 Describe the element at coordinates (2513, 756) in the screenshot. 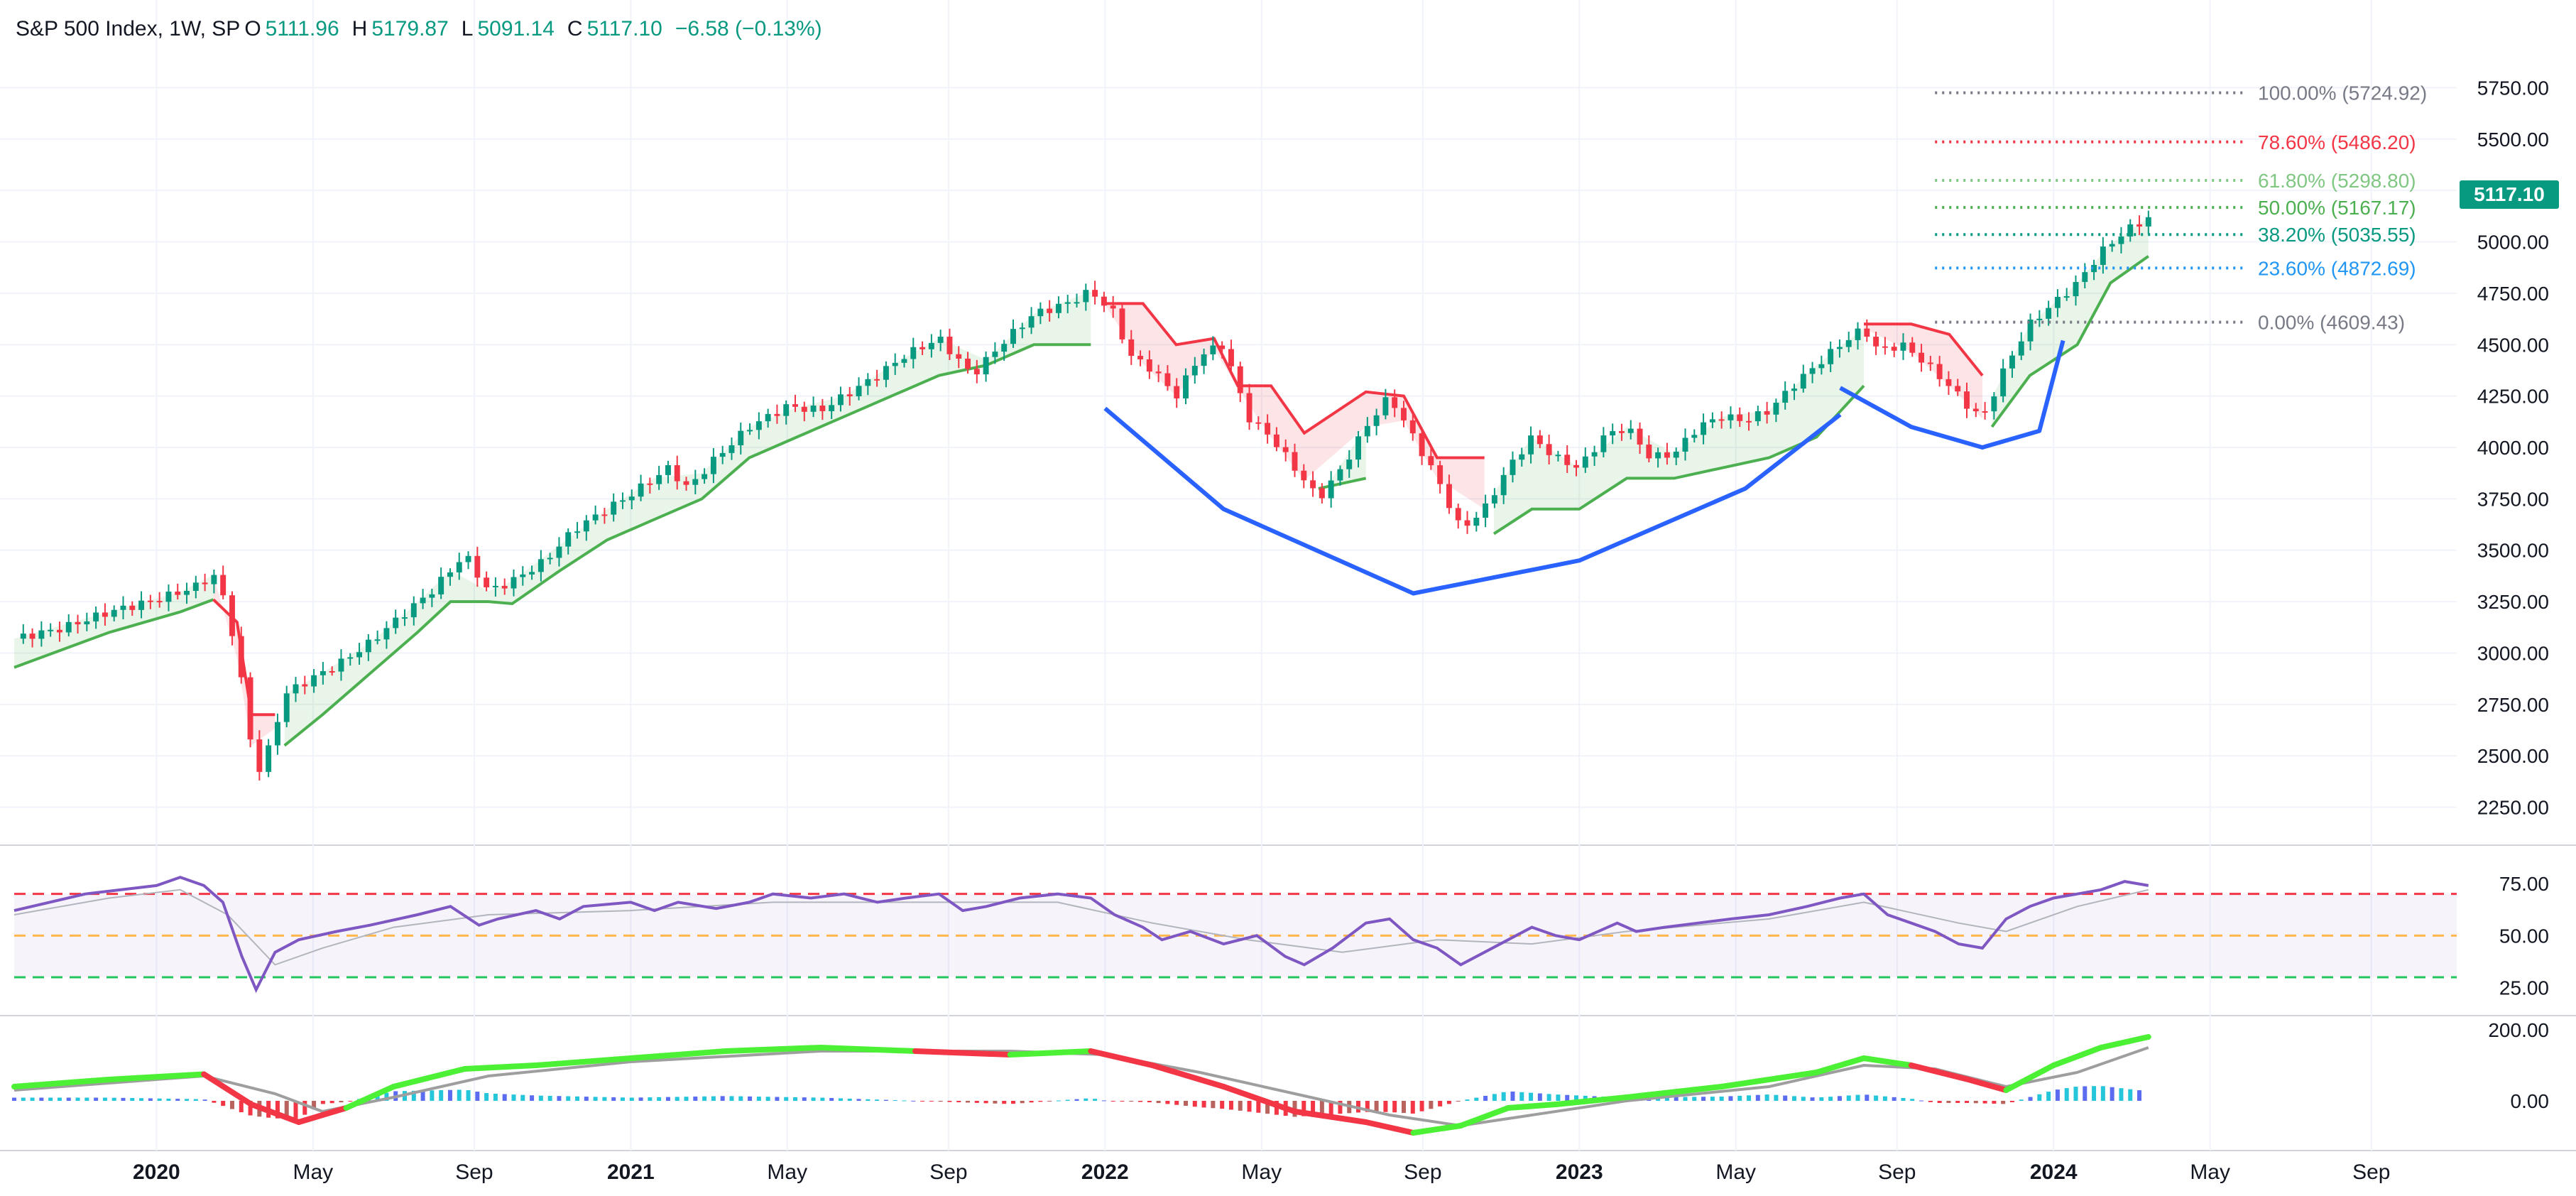

I see `y-tick-label: 2500.00` at that location.